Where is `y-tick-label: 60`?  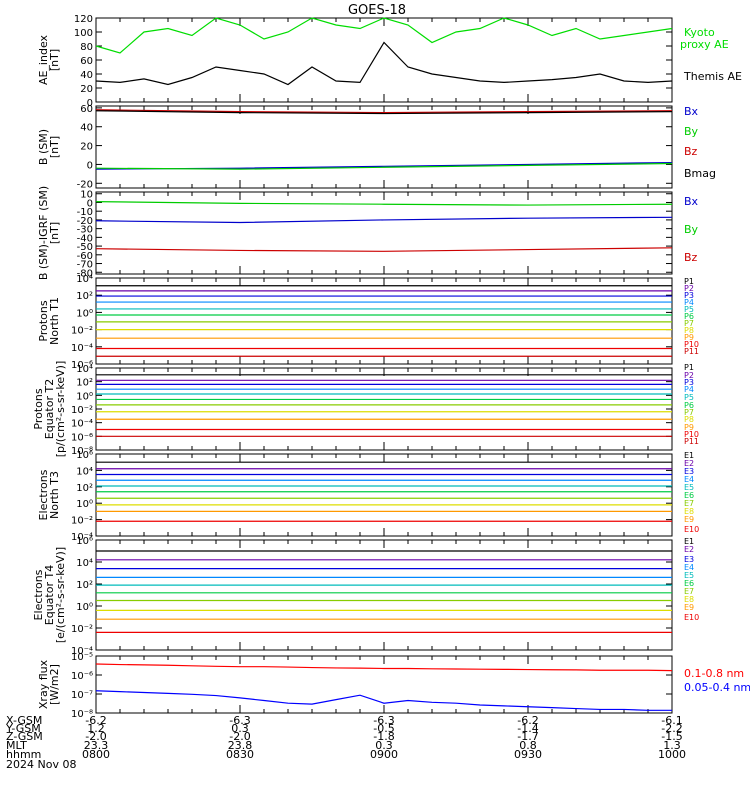
y-tick-label: 60 is located at coordinates (86, 109).